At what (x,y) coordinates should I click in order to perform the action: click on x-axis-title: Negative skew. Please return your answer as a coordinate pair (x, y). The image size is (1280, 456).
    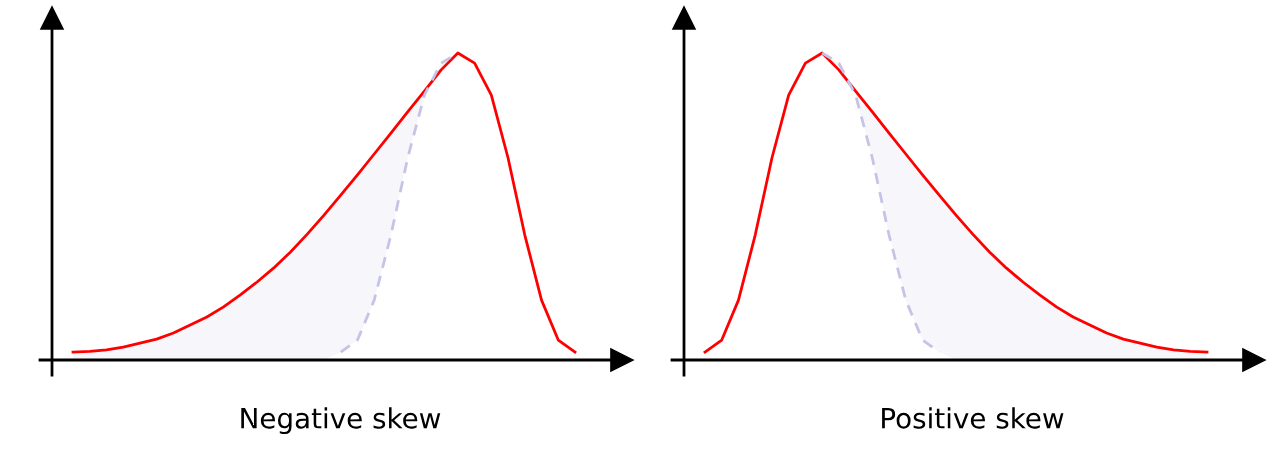
    Looking at the image, I should click on (341, 421).